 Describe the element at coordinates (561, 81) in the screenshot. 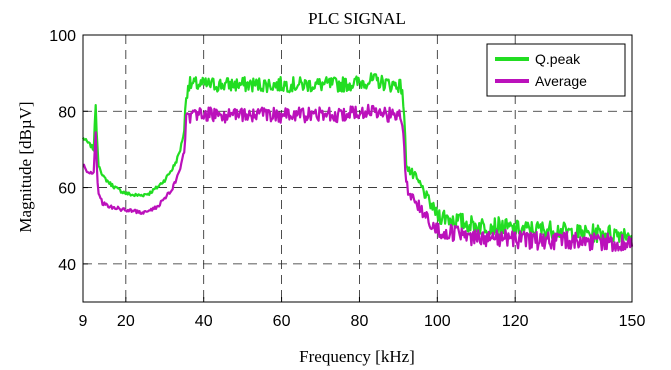

I see `legend-label-average: Average` at that location.